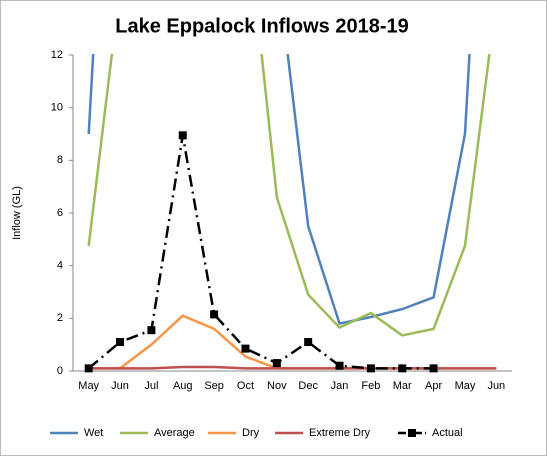 This screenshot has height=456, width=547. Describe the element at coordinates (93, 433) in the screenshot. I see `legend-label: Wet` at that location.